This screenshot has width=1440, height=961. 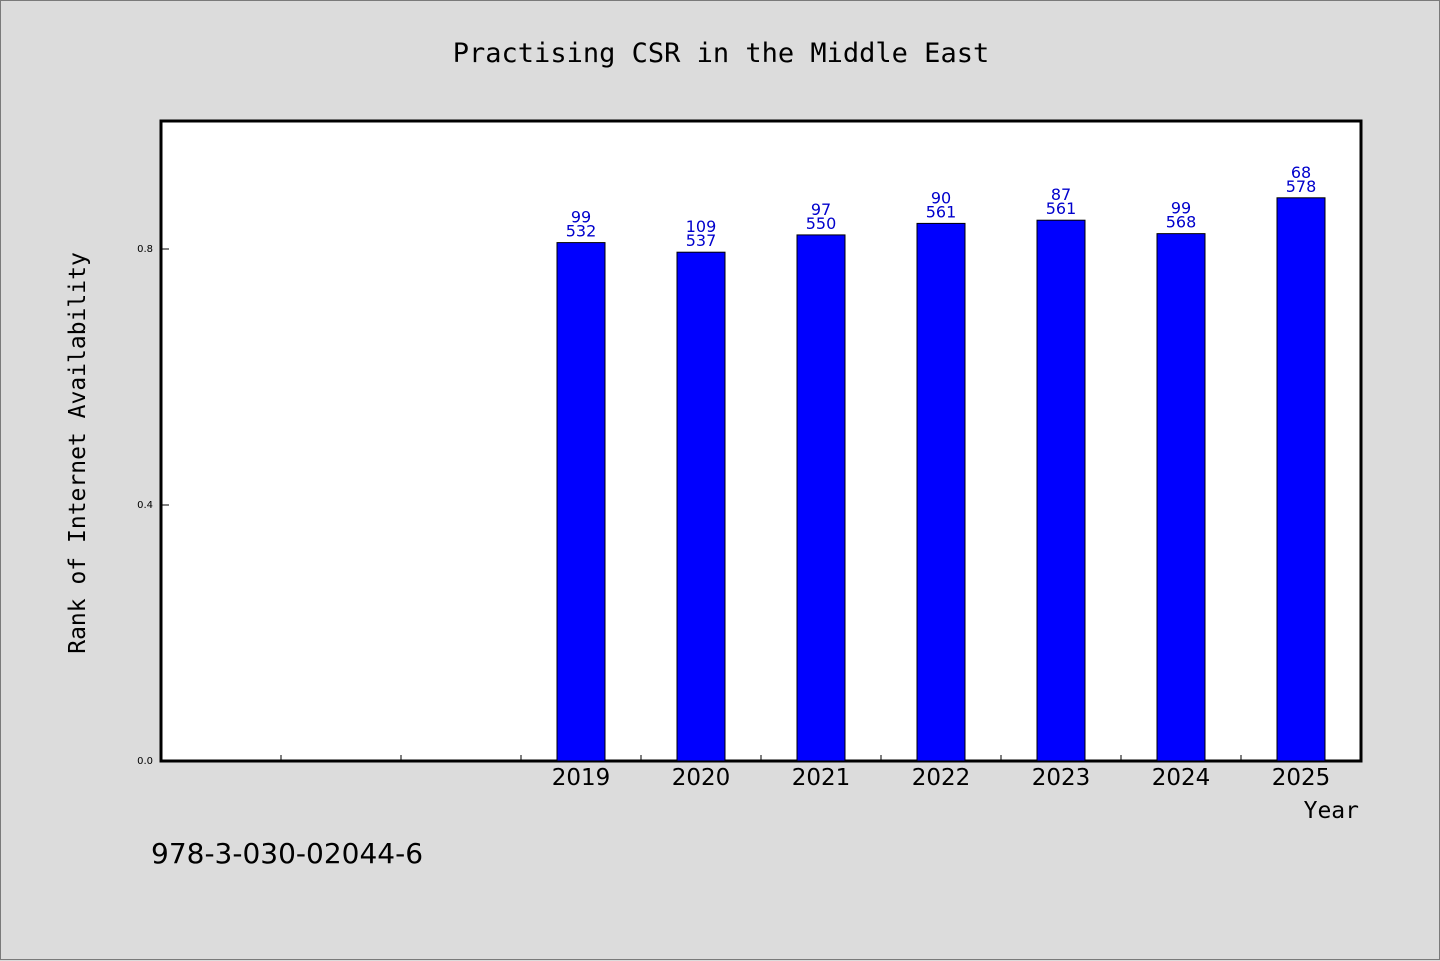 I want to click on x-tick-label: 2023, so click(x=1061, y=778).